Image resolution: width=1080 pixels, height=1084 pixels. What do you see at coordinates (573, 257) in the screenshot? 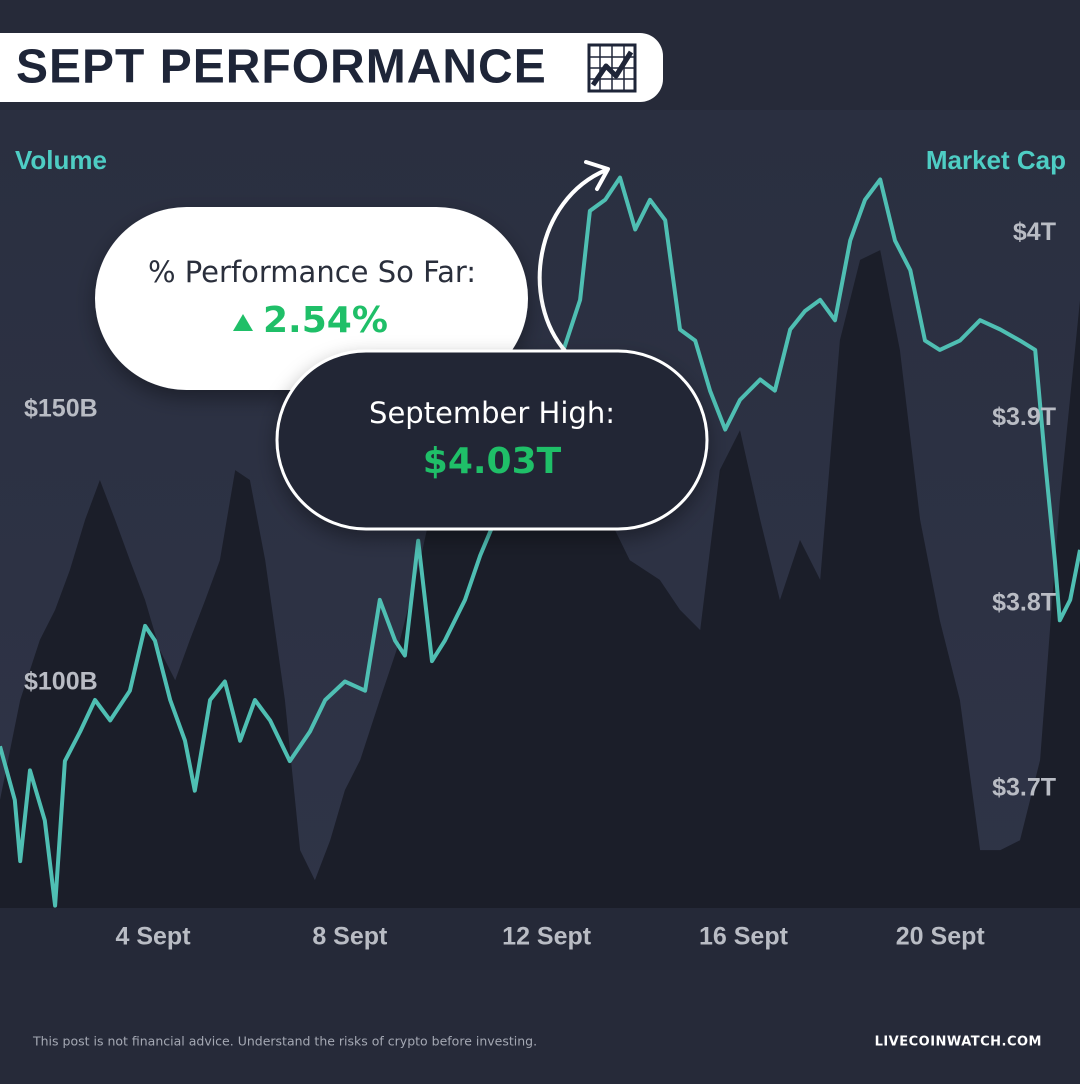
I see `arrow` at bounding box center [573, 257].